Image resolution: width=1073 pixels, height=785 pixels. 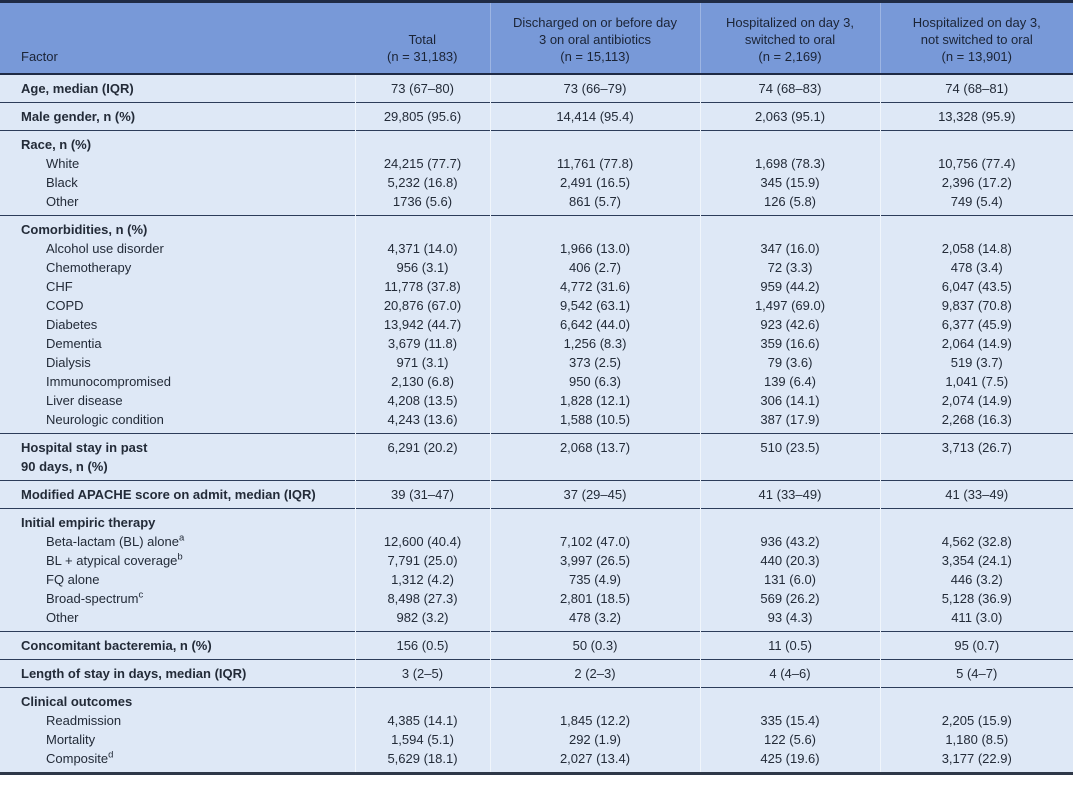 I want to click on value-cell: 4 (4–6), so click(x=789, y=673).